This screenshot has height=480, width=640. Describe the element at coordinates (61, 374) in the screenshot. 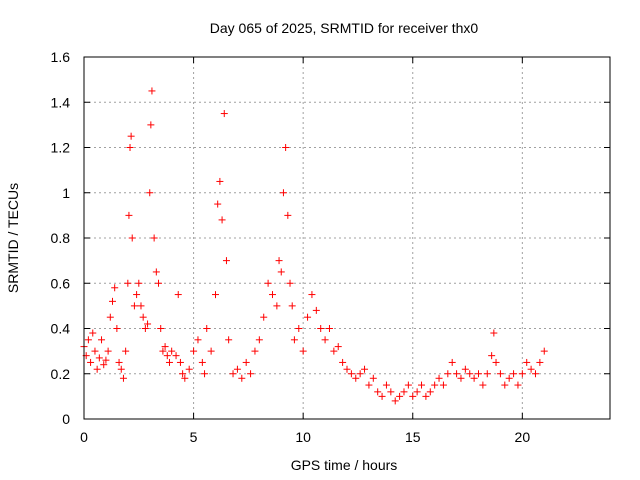

I see `y-tick-label: 0.2` at that location.